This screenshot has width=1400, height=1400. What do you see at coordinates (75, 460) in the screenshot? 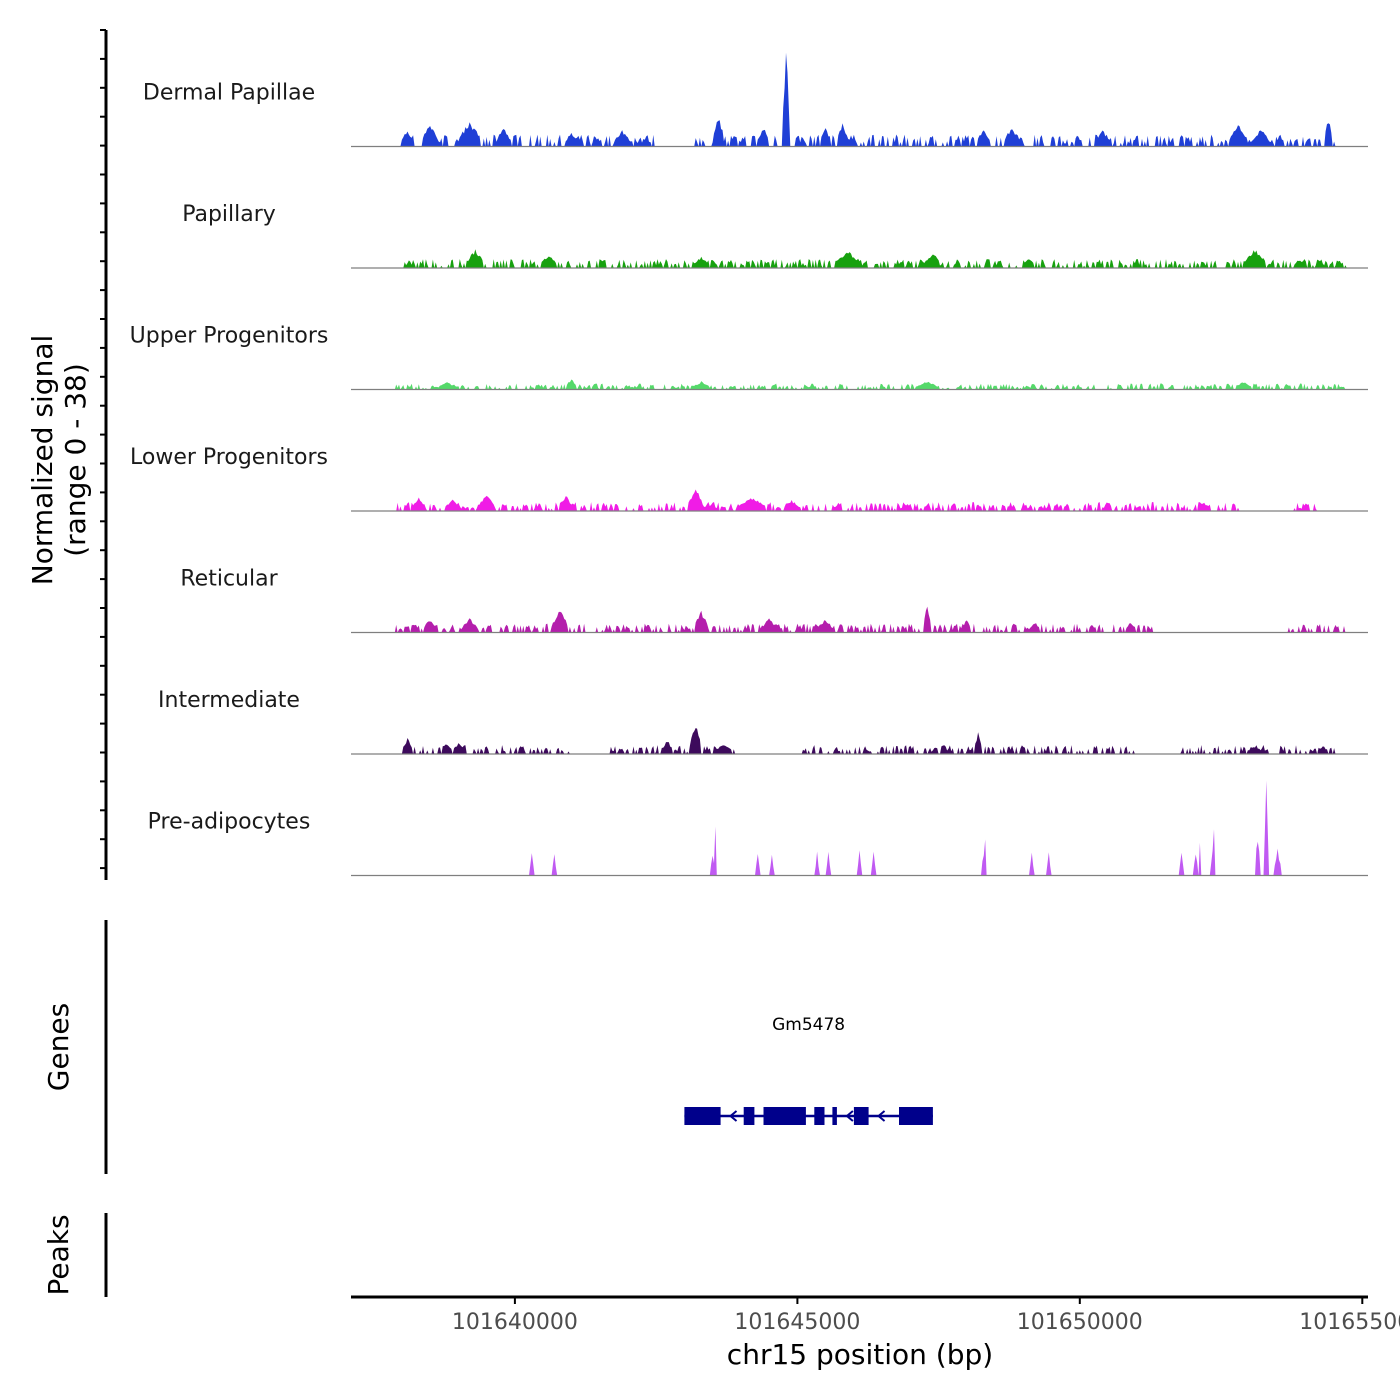
I see `y-axis-title-line2: (range 0 - 38)` at bounding box center [75, 460].